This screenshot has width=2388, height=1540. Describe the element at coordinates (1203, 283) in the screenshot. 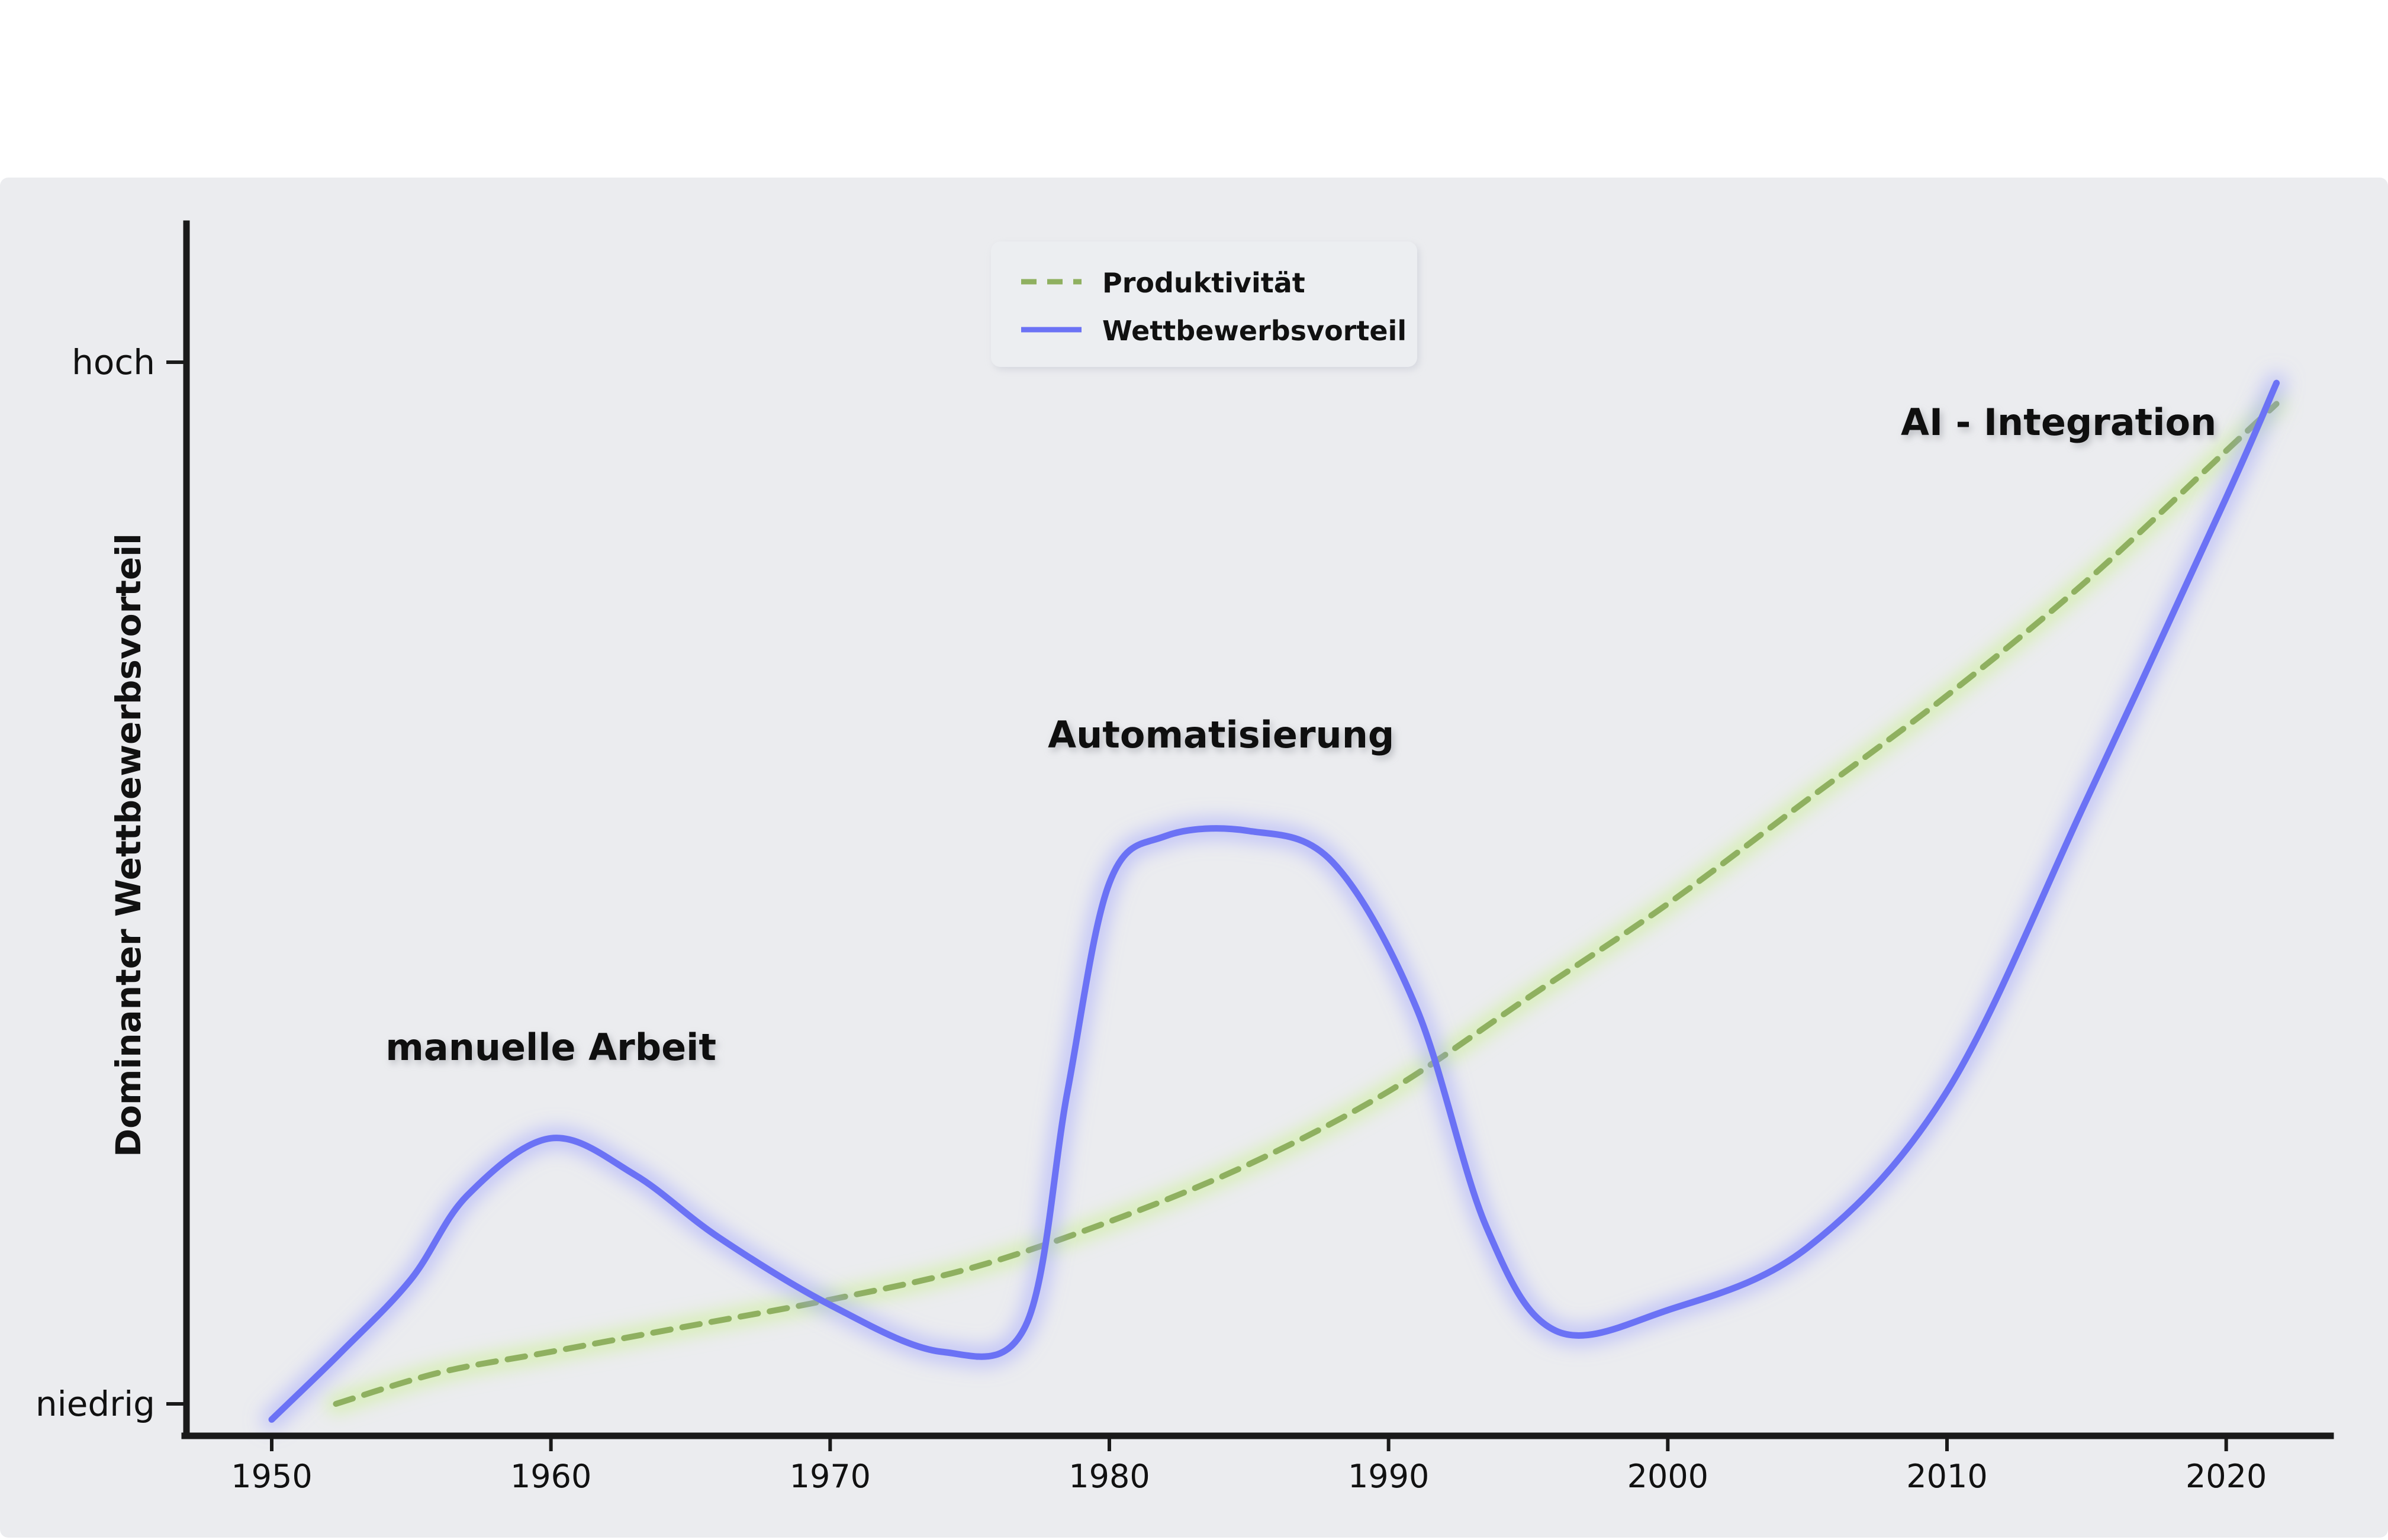

I see `legend-label-produktivitaet: Produktivität` at that location.